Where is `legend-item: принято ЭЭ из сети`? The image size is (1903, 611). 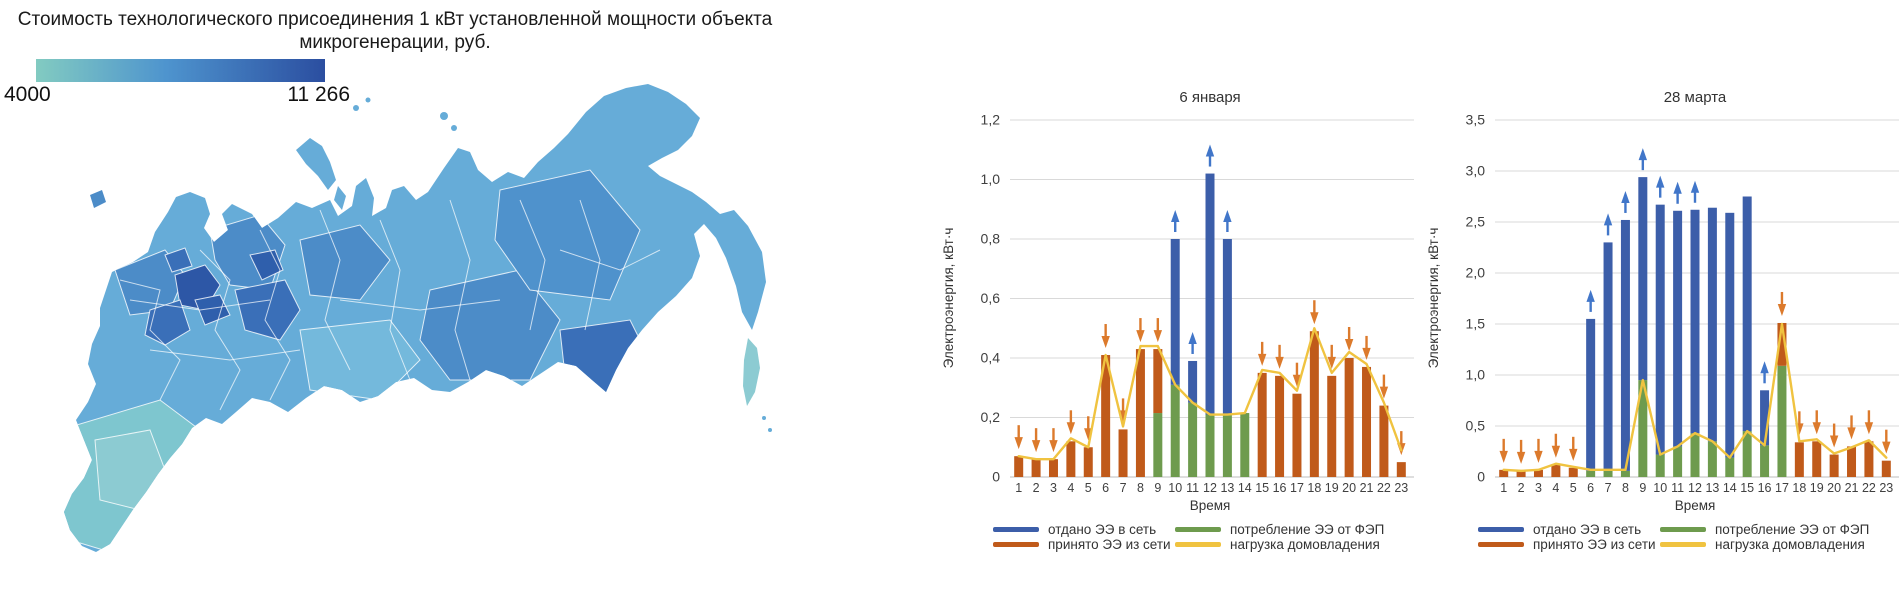
legend-item: принято ЭЭ из сети is located at coordinates (1084, 544).